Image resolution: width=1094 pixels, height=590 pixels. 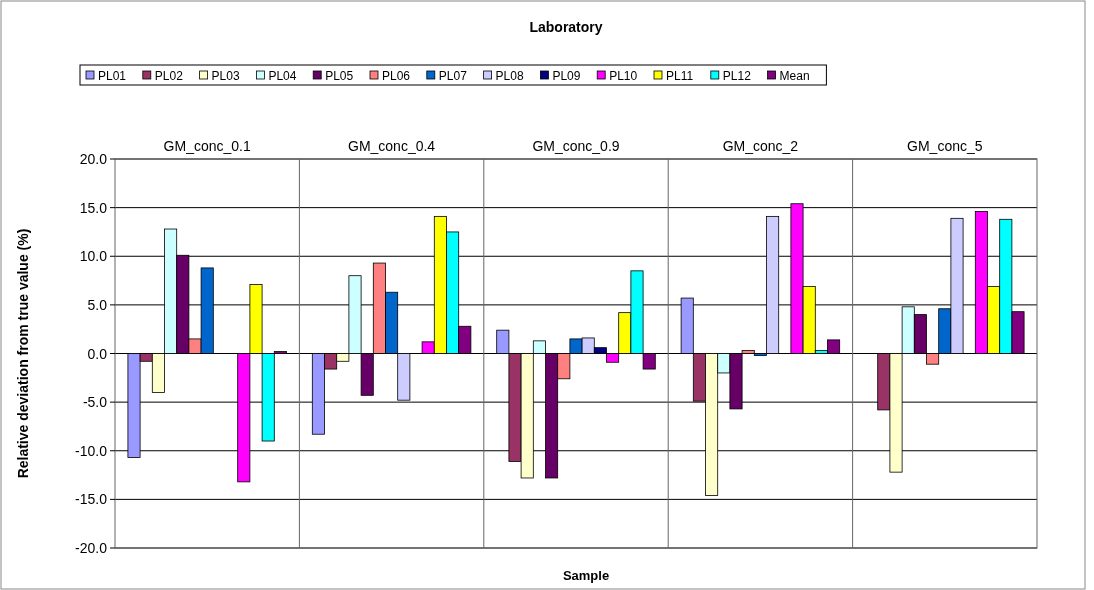 I want to click on legend-label: PL07, so click(x=453, y=75).